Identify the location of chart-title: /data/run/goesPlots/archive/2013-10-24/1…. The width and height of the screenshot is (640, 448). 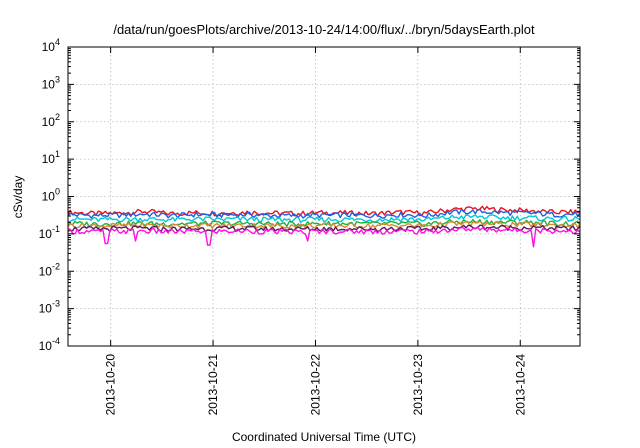
(324, 29).